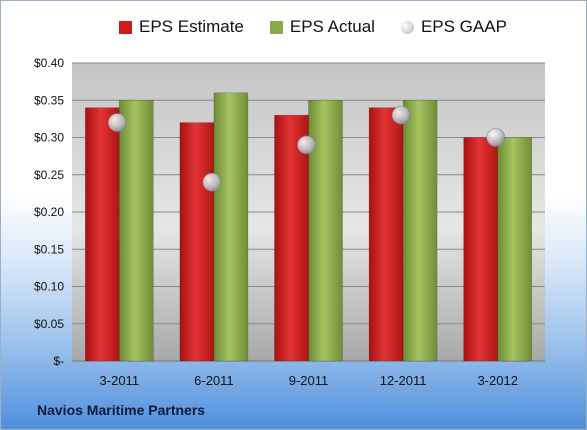 The image size is (587, 430). I want to click on legend-swatch-gaap, so click(407, 27).